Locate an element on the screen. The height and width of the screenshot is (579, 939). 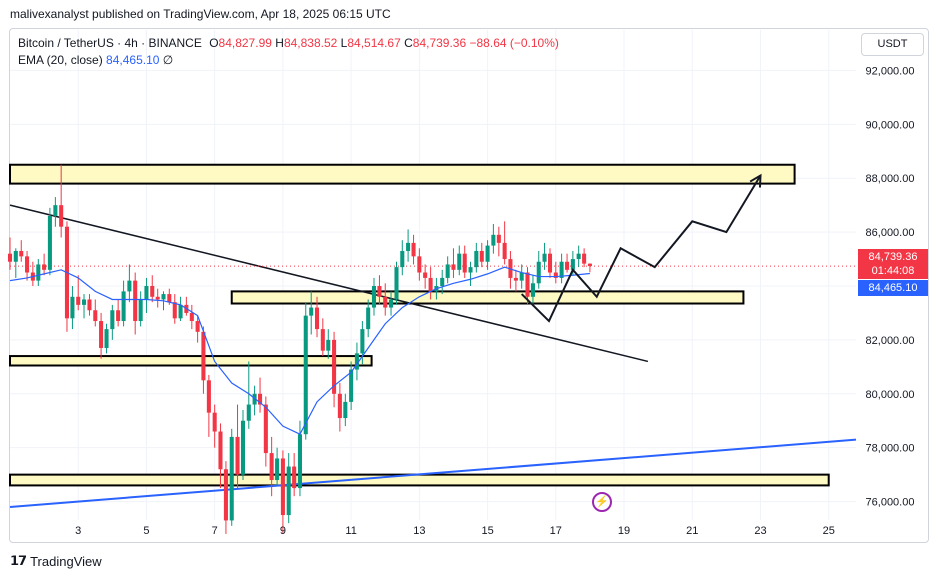
tradingview-brand: 𝟭𝟳 TradingView is located at coordinates (56, 561).